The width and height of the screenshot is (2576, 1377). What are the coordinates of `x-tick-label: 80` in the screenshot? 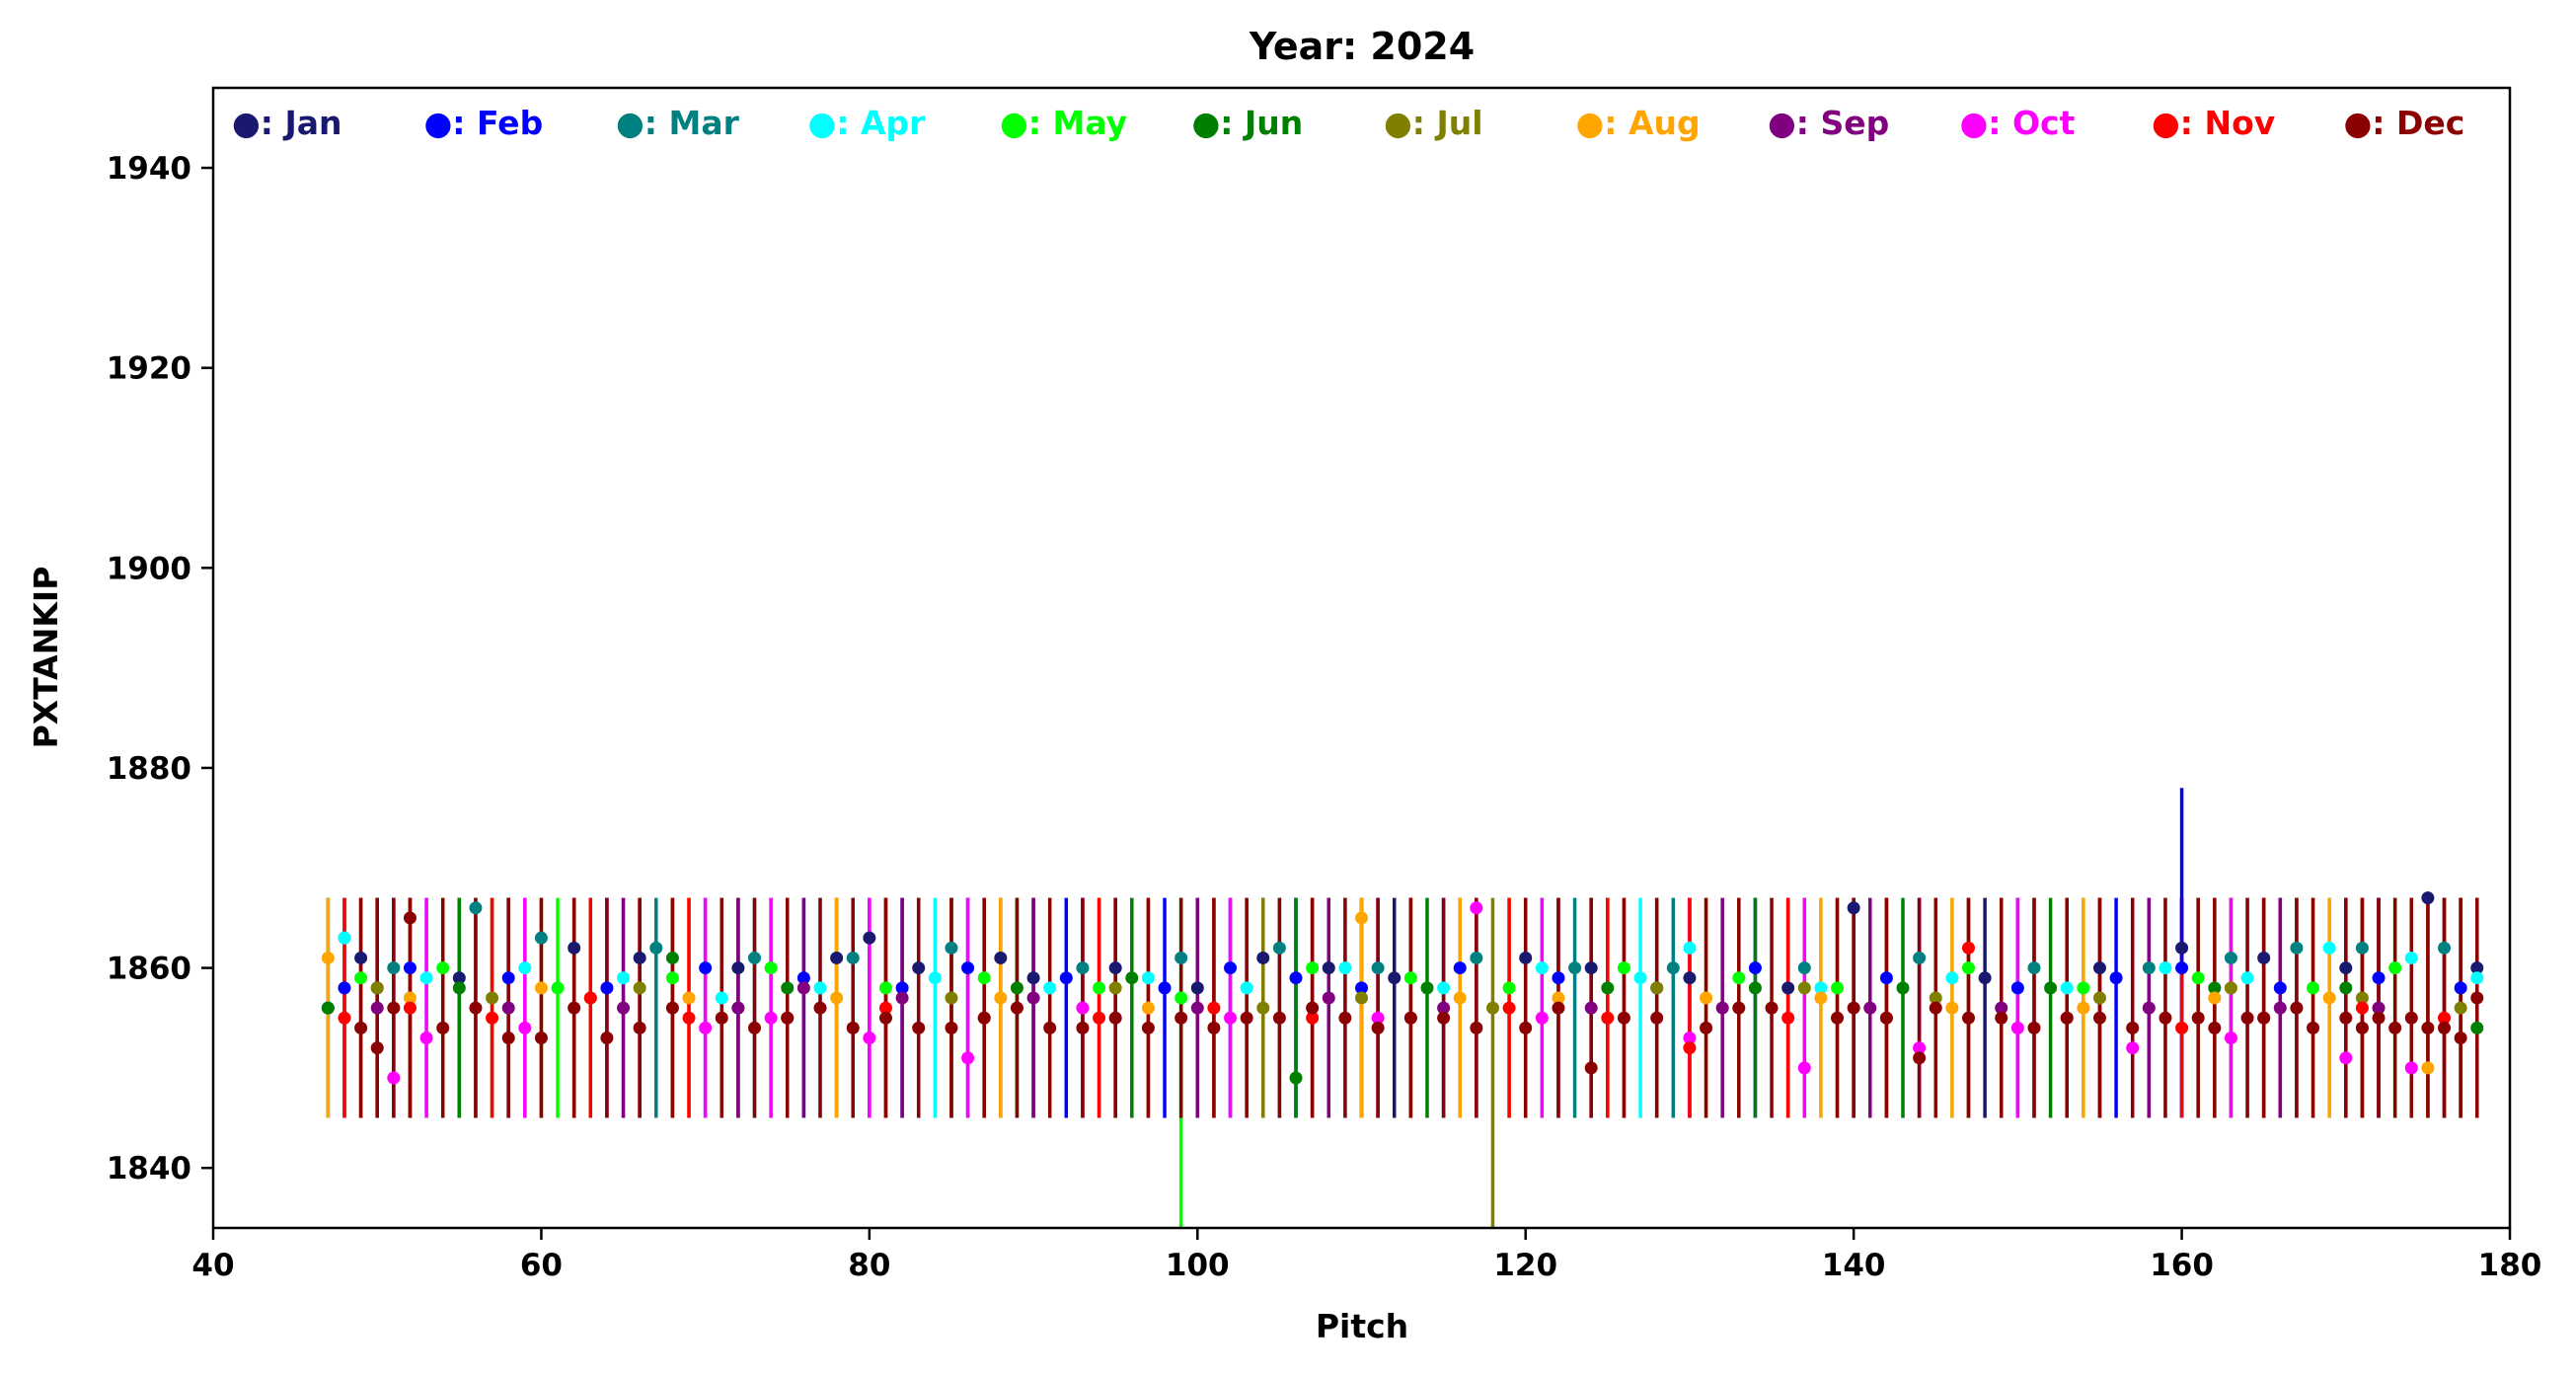 It's located at (869, 1265).